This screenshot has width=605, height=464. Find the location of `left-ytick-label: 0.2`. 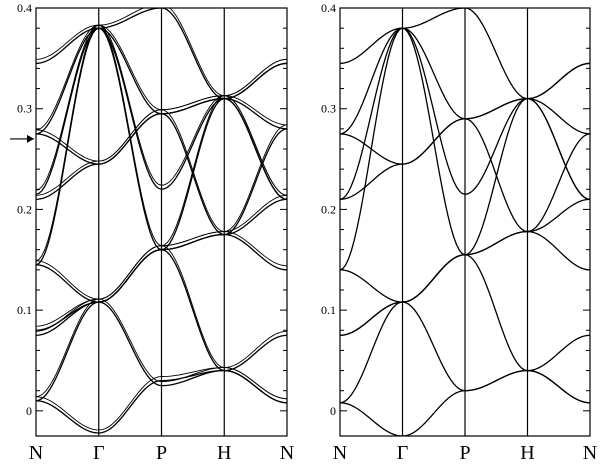

left-ytick-label: 0.2 is located at coordinates (24, 209).